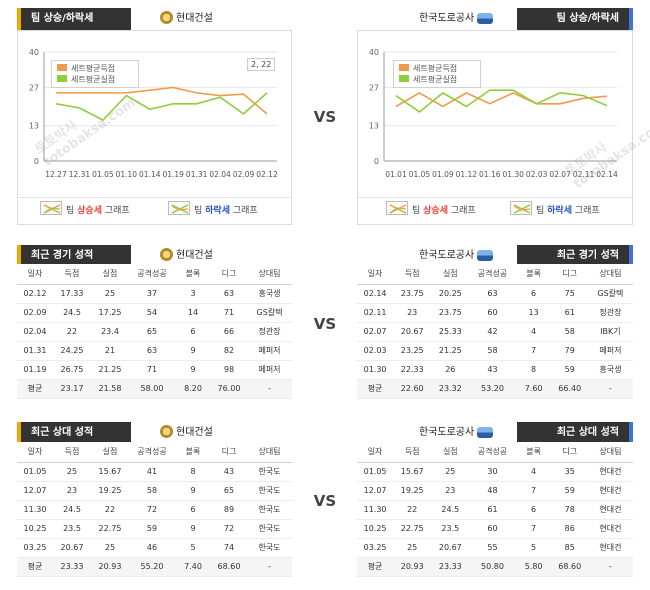 This screenshot has width=650, height=590. I want to click on chart-legend-away: 세트평균득점 세트평균실점, so click(437, 74).